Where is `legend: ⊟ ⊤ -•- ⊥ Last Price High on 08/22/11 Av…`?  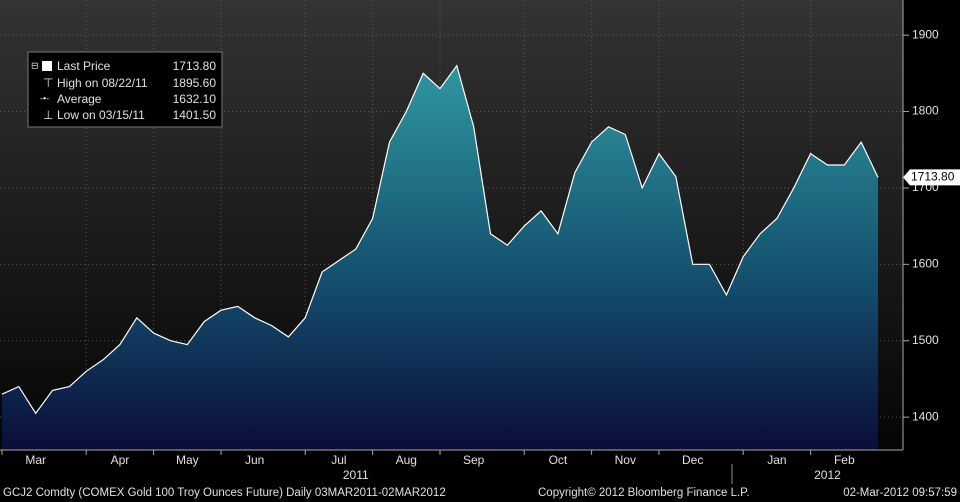
legend: ⊟ ⊤ -•- ⊥ Last Price High on 08/22/11 Av… is located at coordinates (125, 89).